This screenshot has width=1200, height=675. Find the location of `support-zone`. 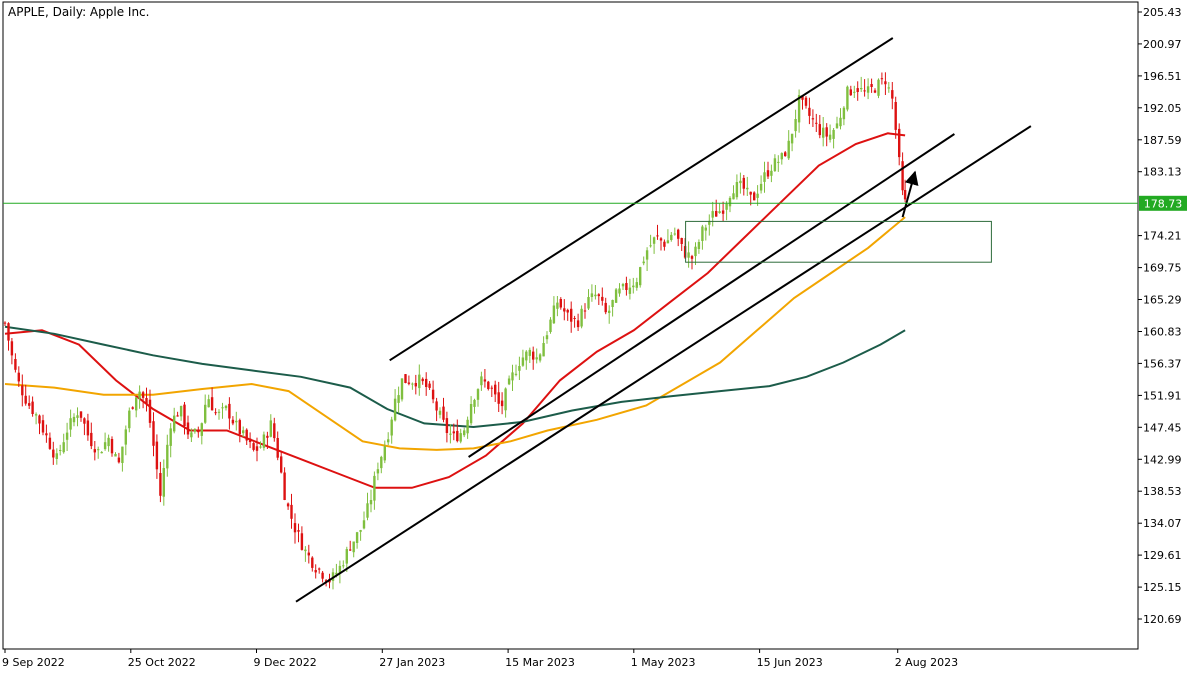

support-zone is located at coordinates (838, 241).